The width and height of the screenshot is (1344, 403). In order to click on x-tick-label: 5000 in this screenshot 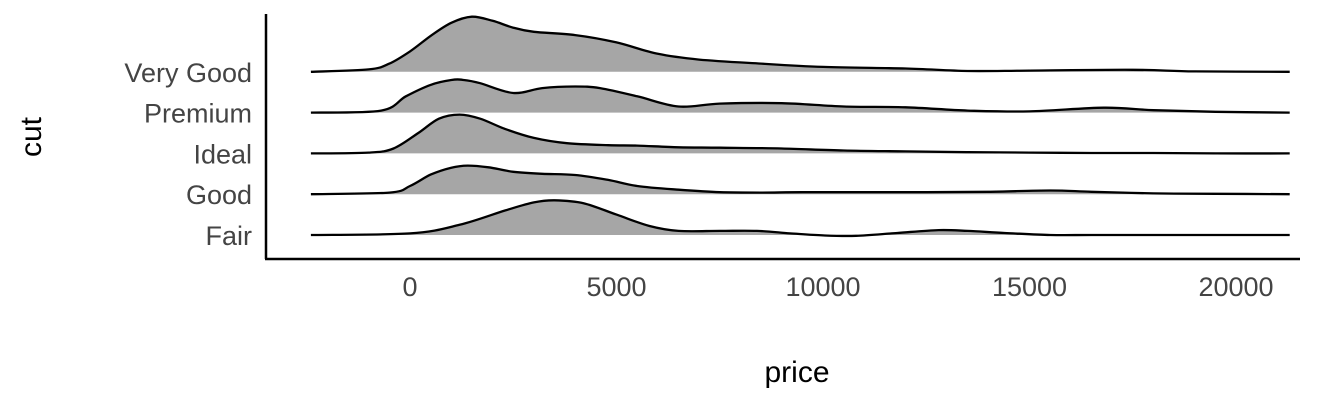, I will do `click(616, 287)`.